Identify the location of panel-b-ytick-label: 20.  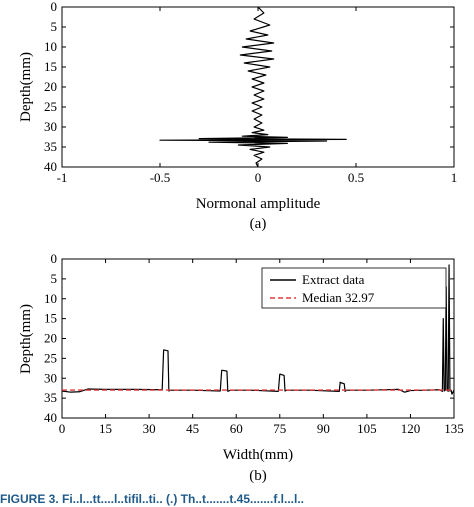
(50, 338).